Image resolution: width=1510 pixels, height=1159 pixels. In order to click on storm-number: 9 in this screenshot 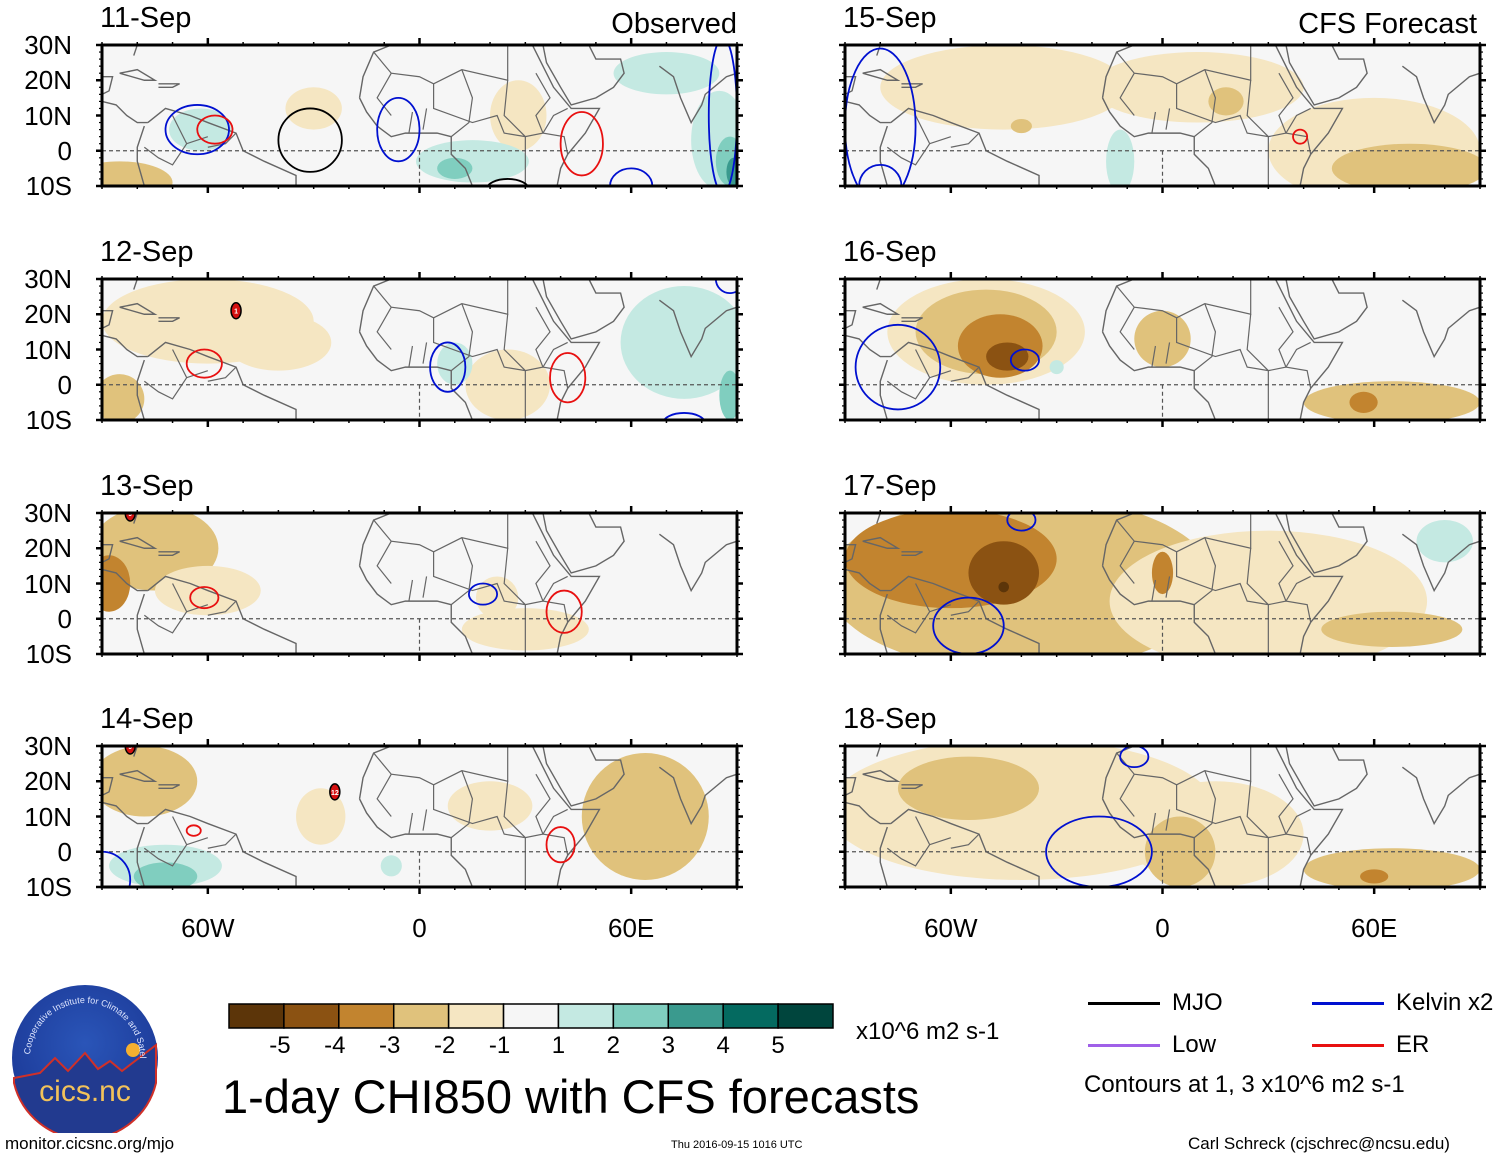, I will do `click(130, 514)`.